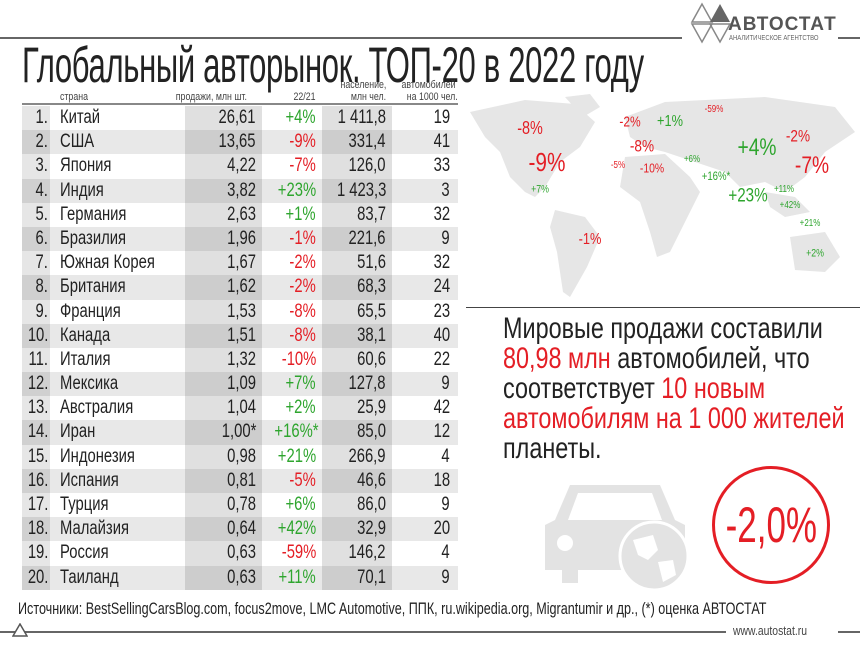 The image size is (860, 645). What do you see at coordinates (93, 287) in the screenshot?
I see `cell-country-text: Британия` at bounding box center [93, 287].